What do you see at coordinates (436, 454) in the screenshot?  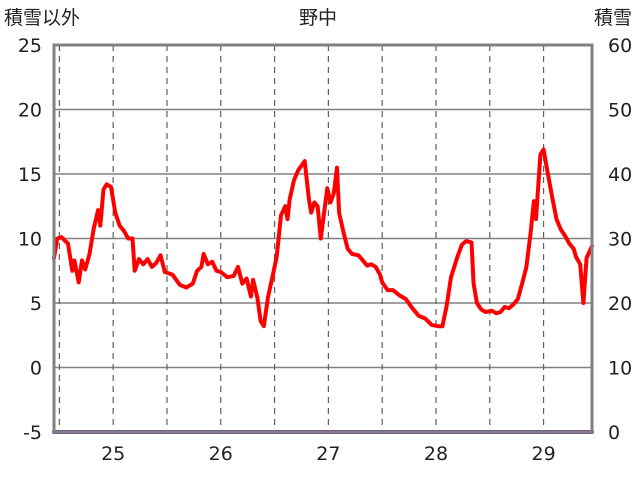 I see `x-tick-label: 28` at bounding box center [436, 454].